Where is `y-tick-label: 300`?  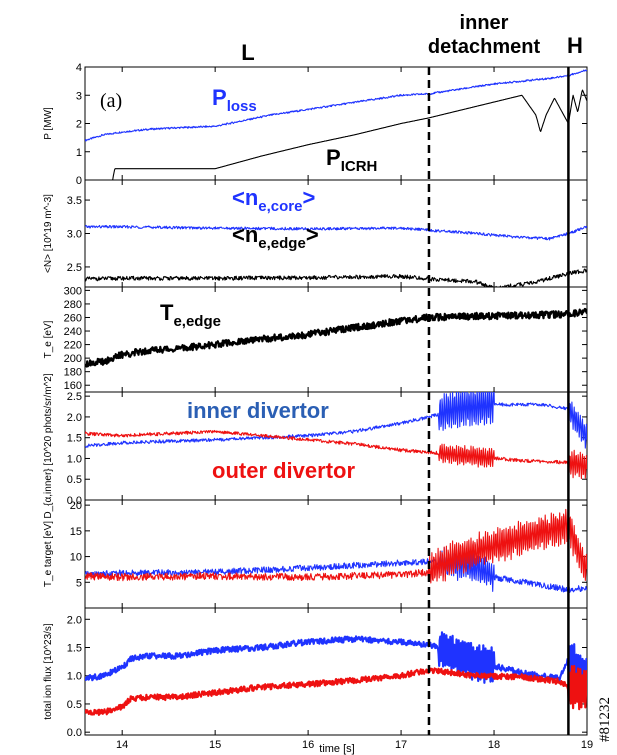 y-tick-label: 300 is located at coordinates (73, 291).